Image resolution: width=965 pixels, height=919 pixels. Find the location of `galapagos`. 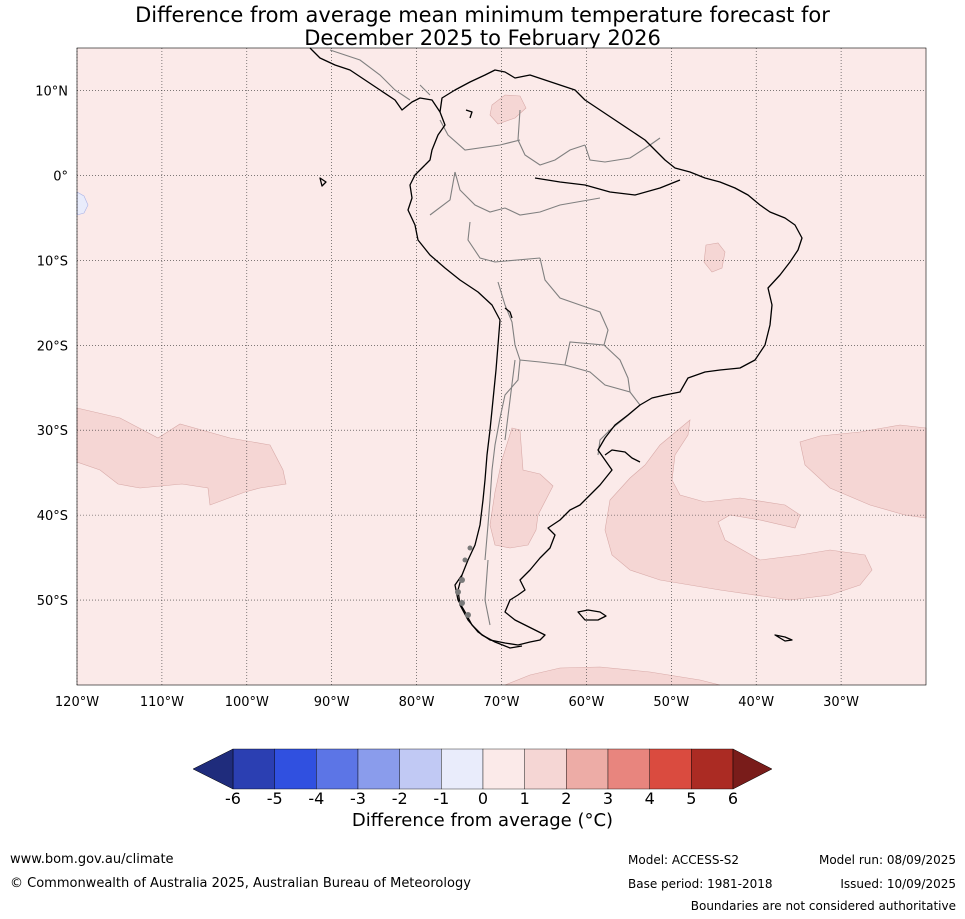

galapagos is located at coordinates (323, 182).